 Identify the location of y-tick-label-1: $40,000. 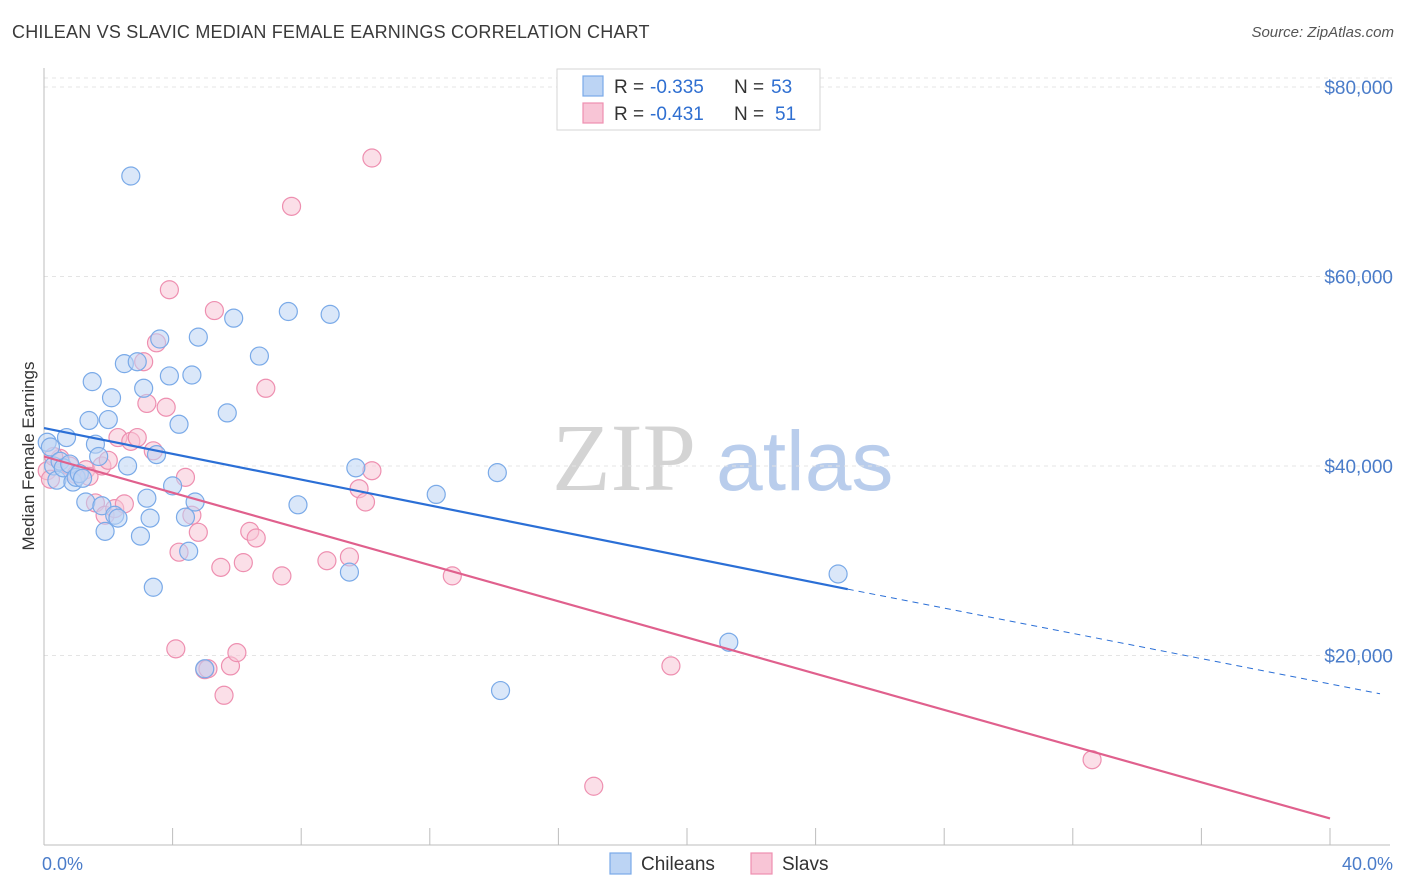
(1358, 467).